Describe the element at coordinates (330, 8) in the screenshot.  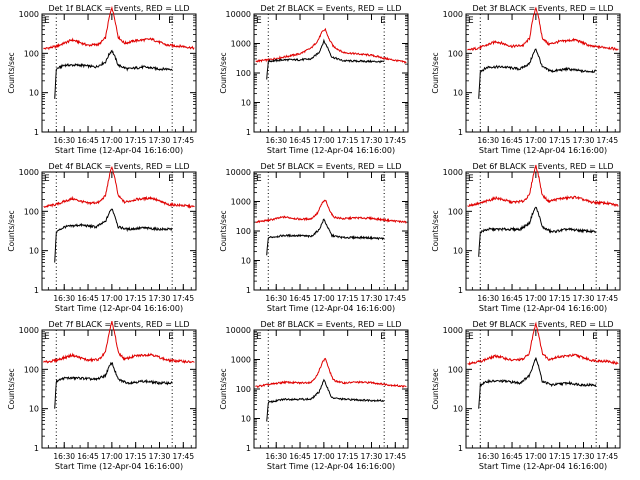
I see `chart-title: Det 2f BLACK = Events, RED = LLD` at that location.